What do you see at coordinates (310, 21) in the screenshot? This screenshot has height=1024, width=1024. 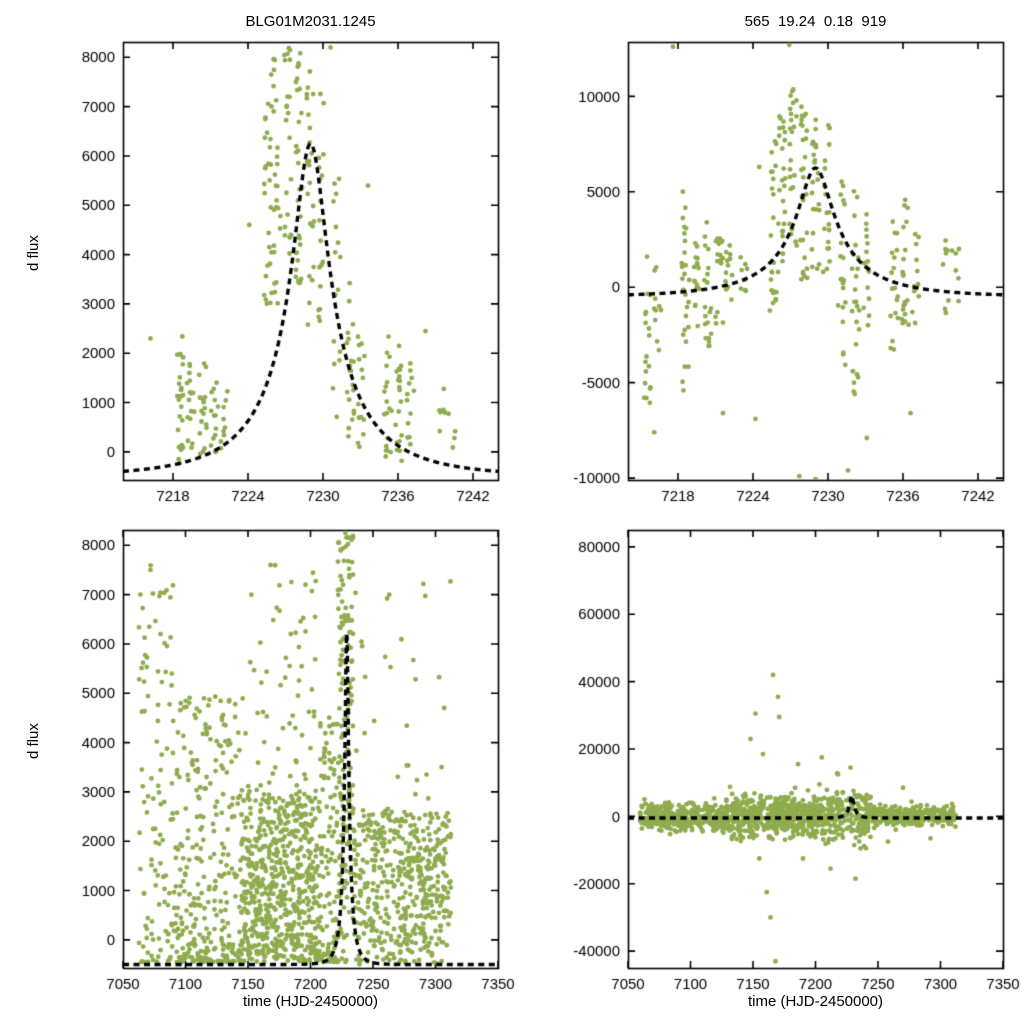 I see `panel-title-object-id: BLG01M2031.1245` at bounding box center [310, 21].